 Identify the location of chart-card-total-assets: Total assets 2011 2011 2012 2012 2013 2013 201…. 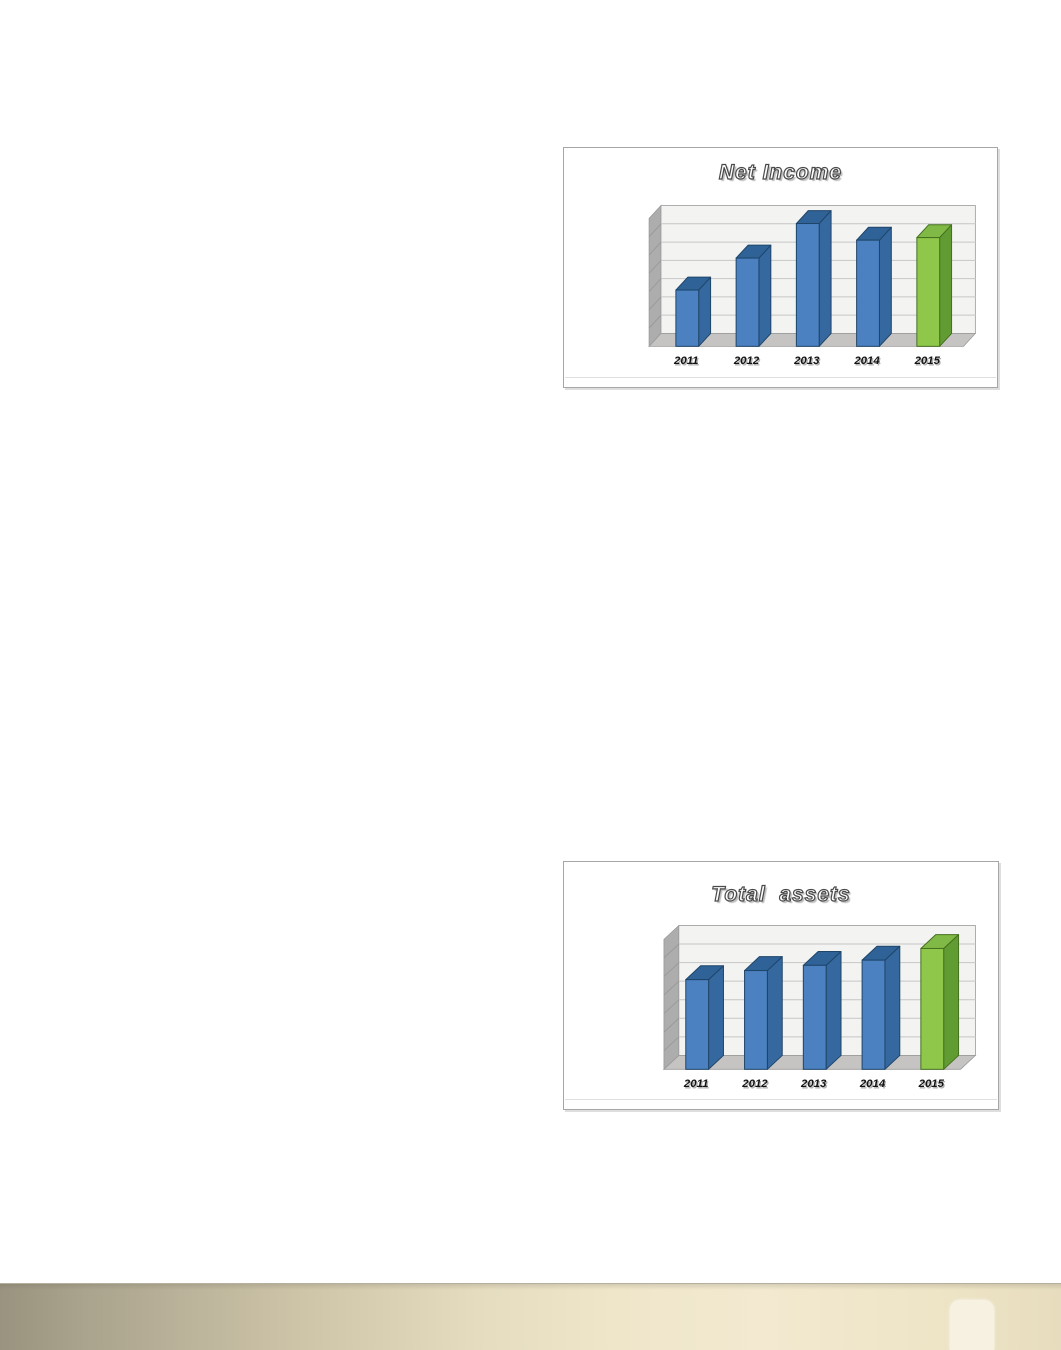
(781, 985).